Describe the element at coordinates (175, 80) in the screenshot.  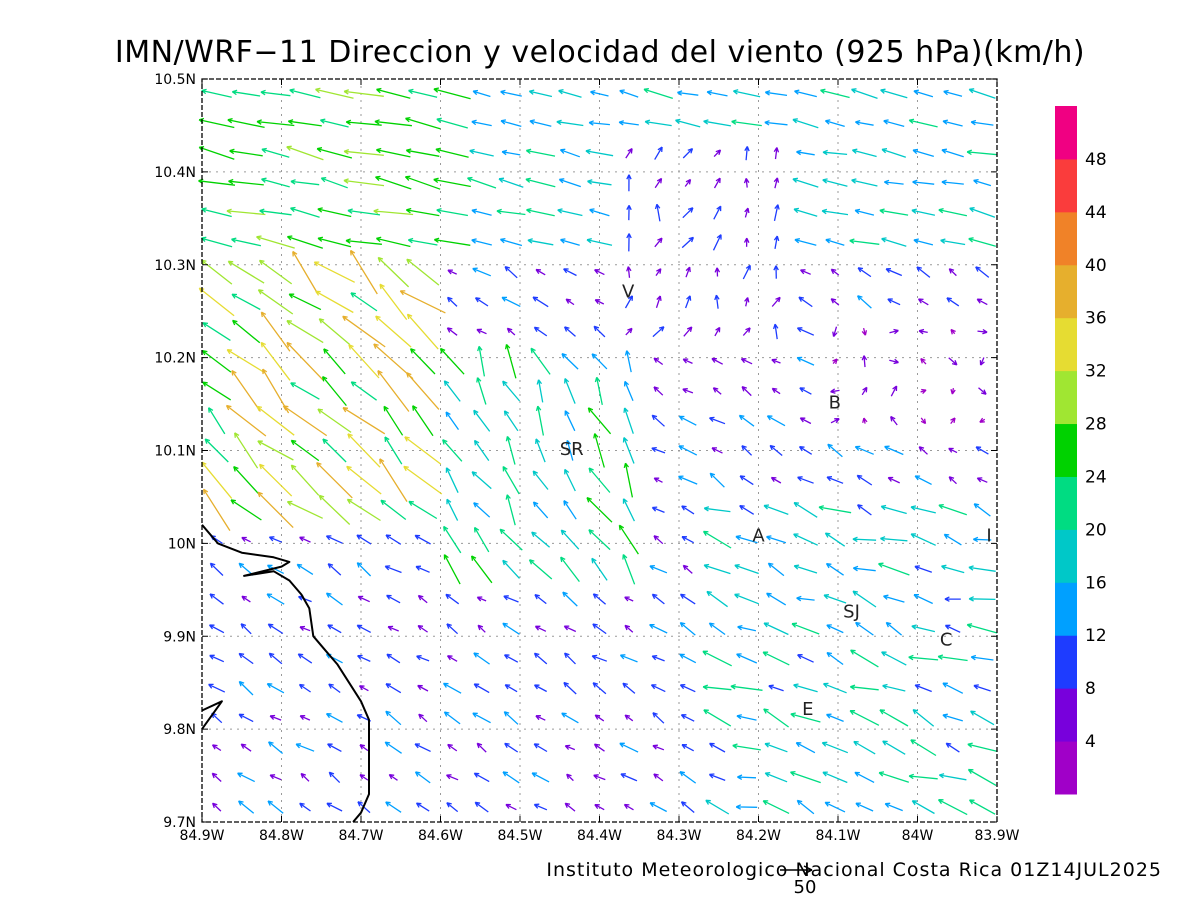
I see `lat-tick-label: 10.5N` at that location.